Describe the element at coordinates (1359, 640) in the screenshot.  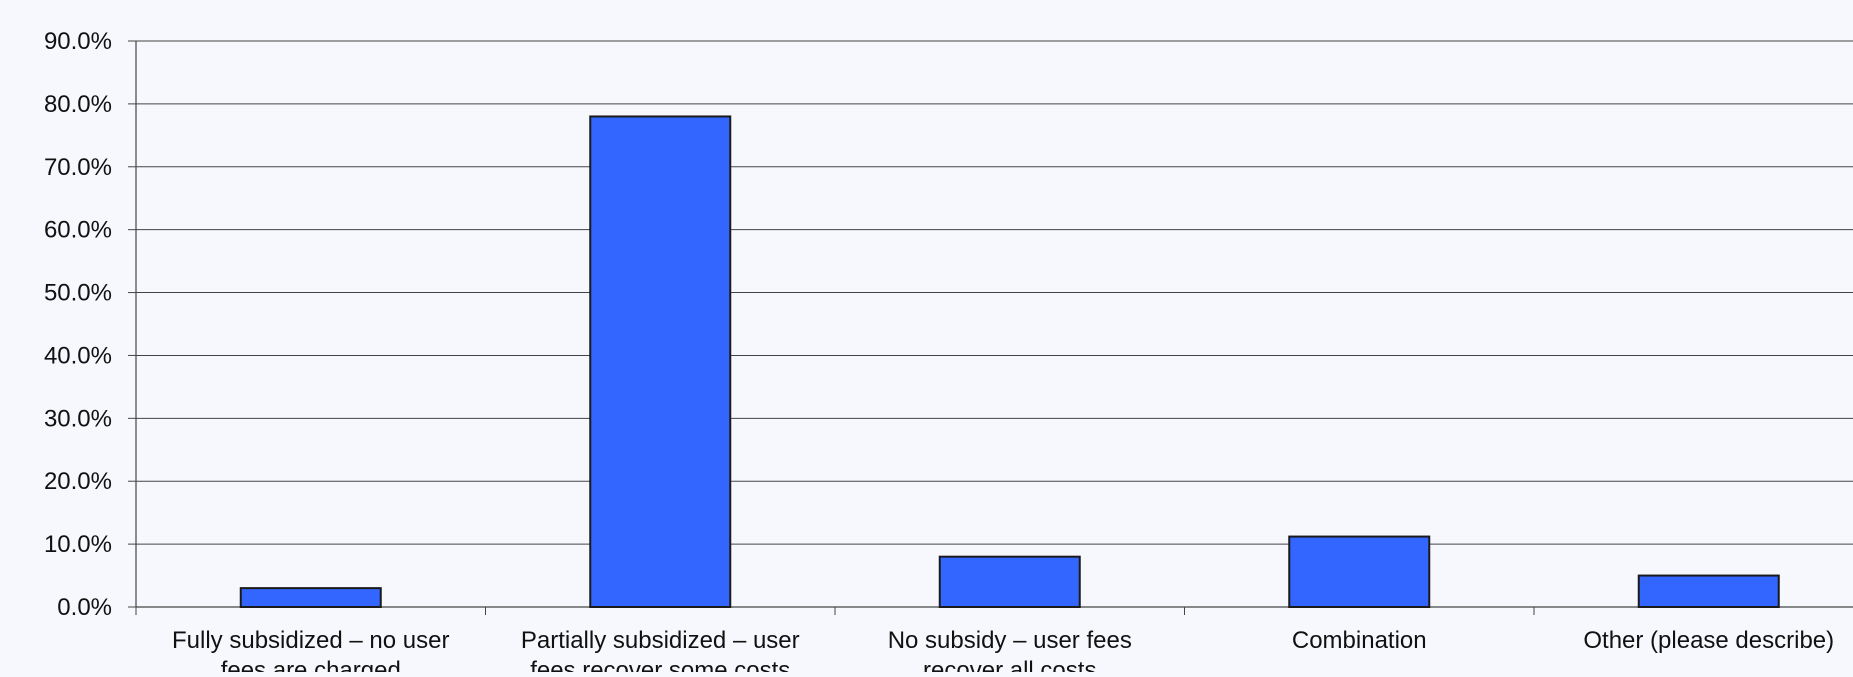
I see `x-category-label: Combination` at that location.